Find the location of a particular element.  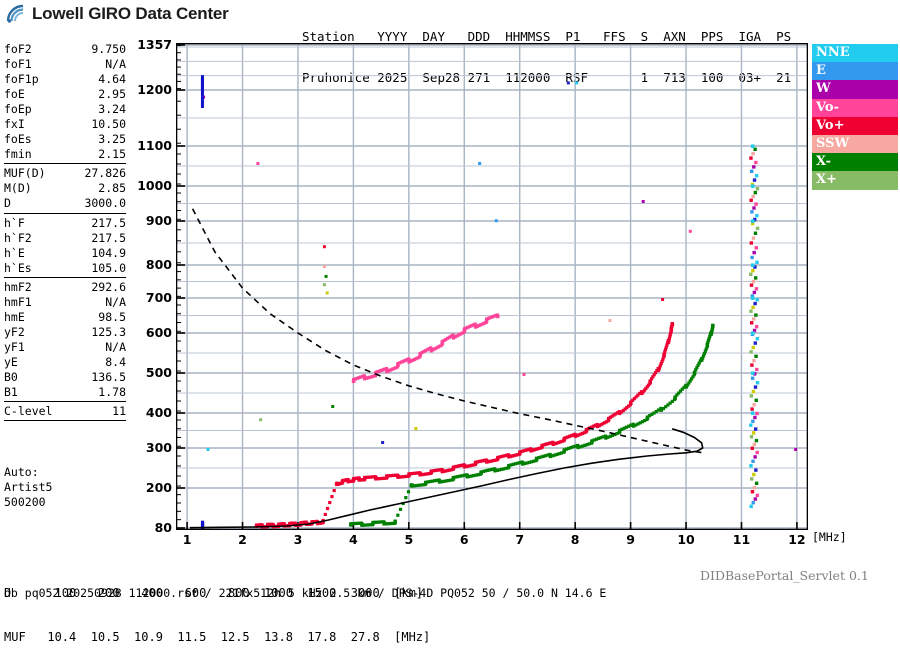

param-key: M(D) is located at coordinates (18, 188).